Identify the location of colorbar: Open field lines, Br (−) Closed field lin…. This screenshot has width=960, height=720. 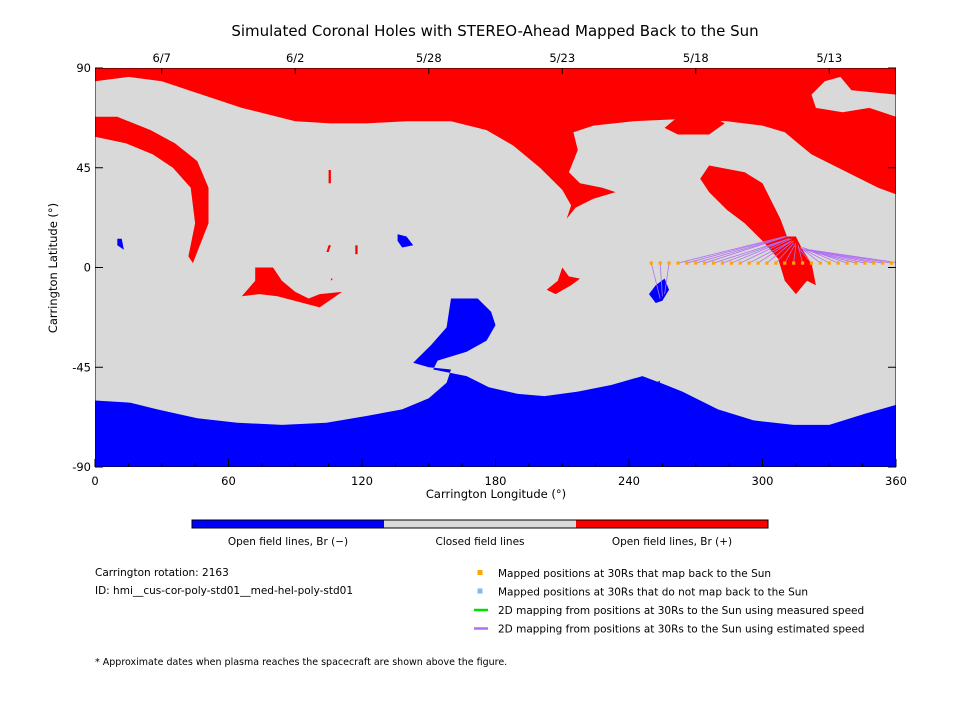
(480, 533).